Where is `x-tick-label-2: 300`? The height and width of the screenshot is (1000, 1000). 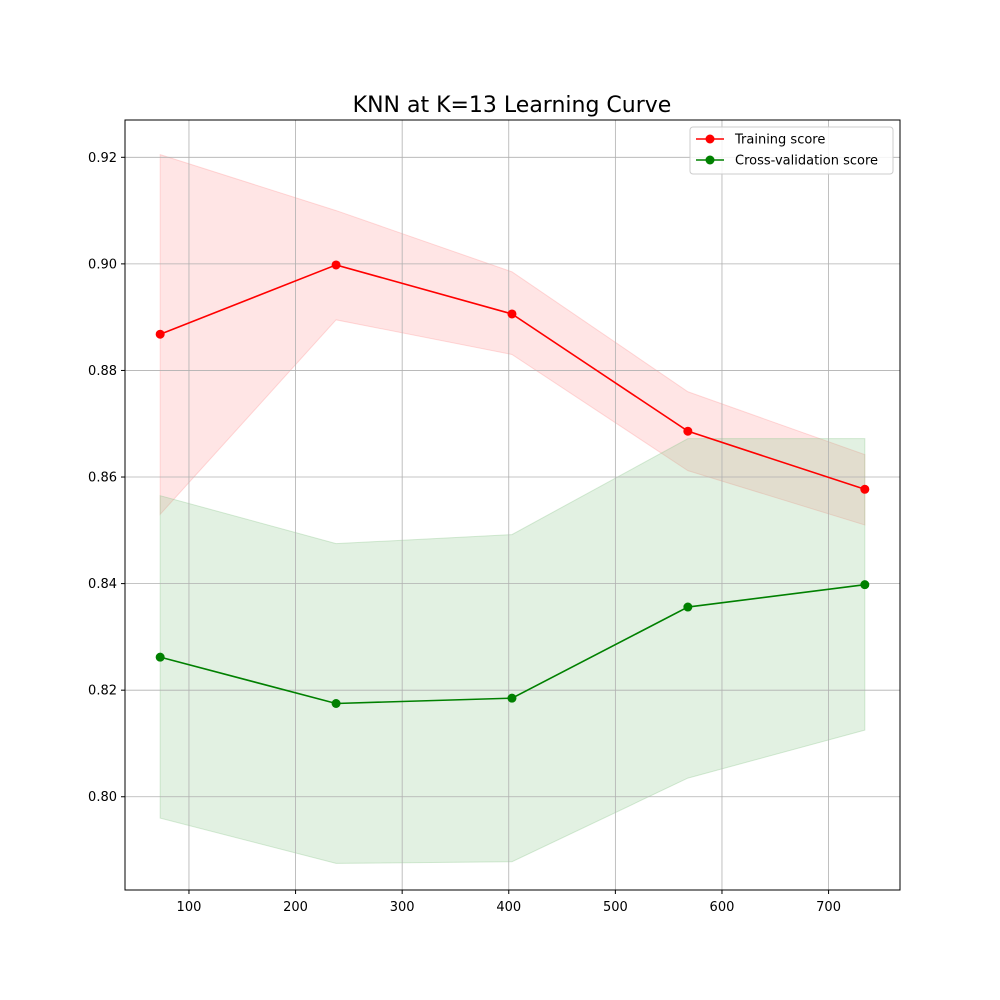
x-tick-label-2: 300 is located at coordinates (402, 907).